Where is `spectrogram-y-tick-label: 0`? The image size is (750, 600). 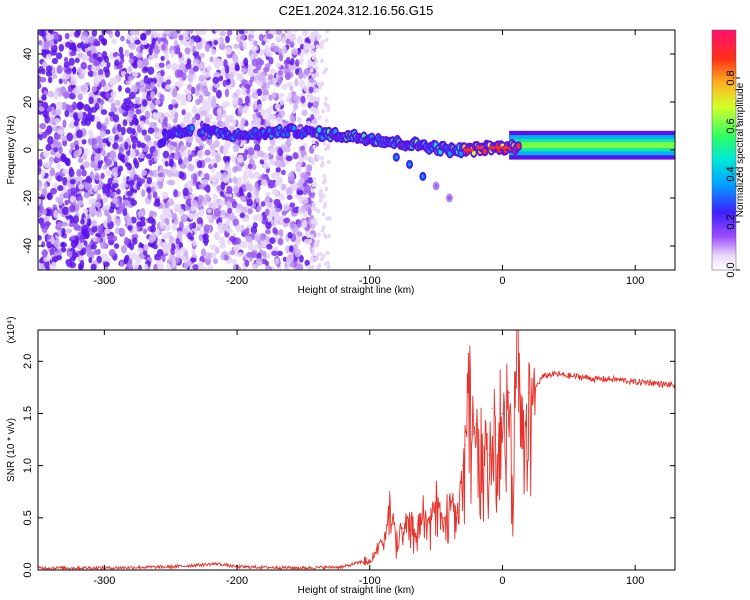 spectrogram-y-tick-label: 0 is located at coordinates (28, 150).